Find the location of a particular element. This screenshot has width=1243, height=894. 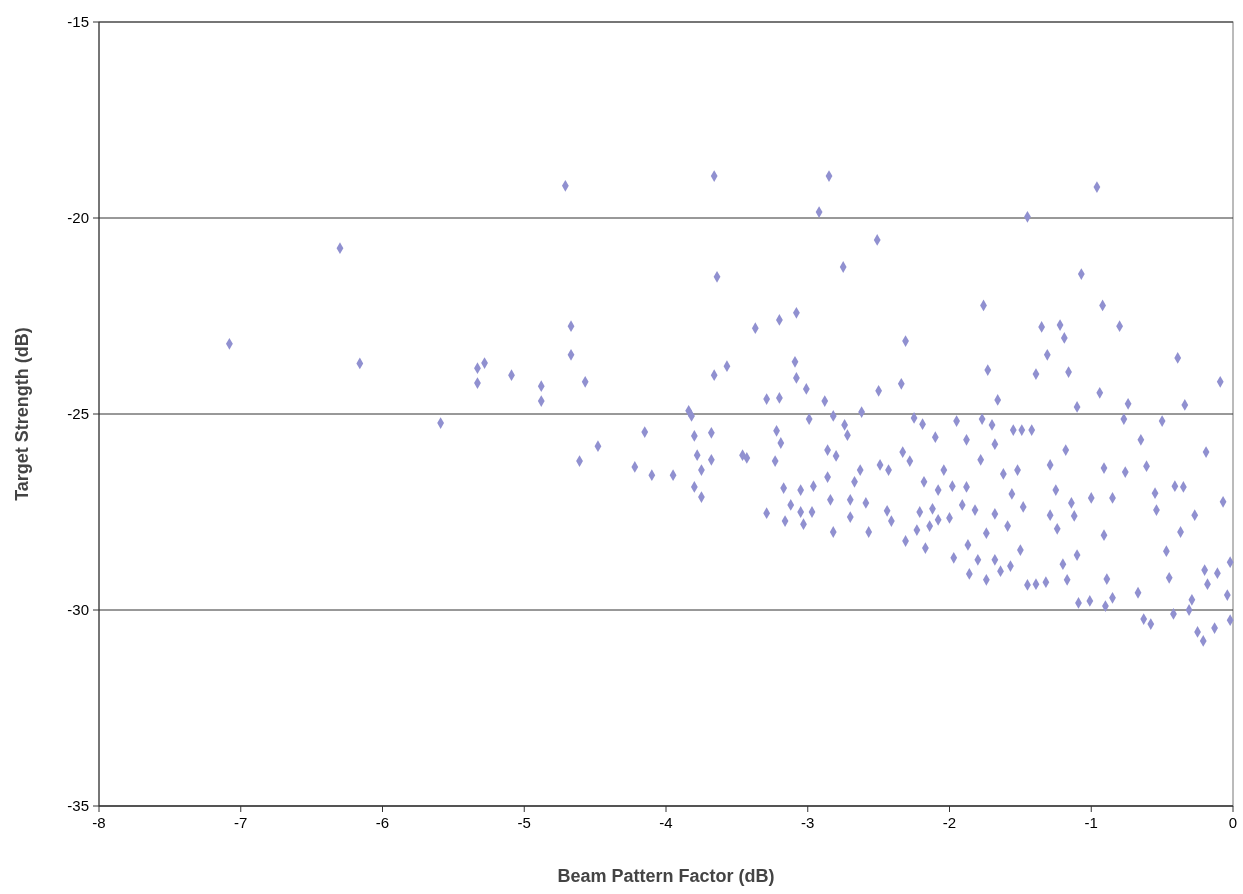

x-tick-label: -2 is located at coordinates (949, 822).